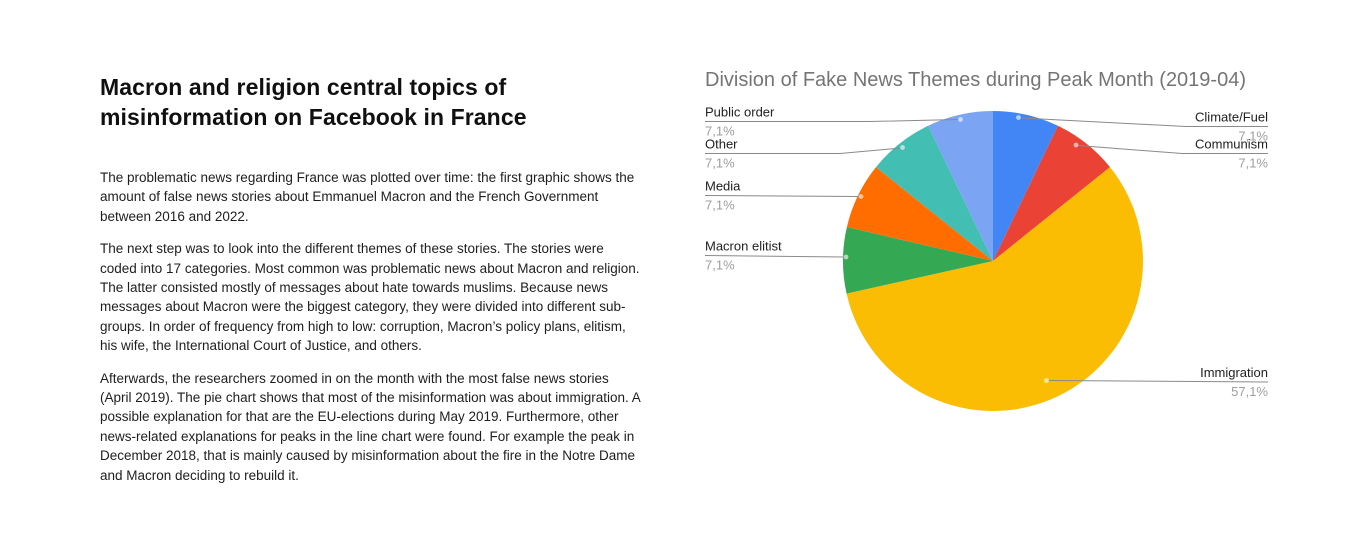 Image resolution: width=1372 pixels, height=535 pixels. I want to click on pie-value-media: 7,1%, so click(720, 205).